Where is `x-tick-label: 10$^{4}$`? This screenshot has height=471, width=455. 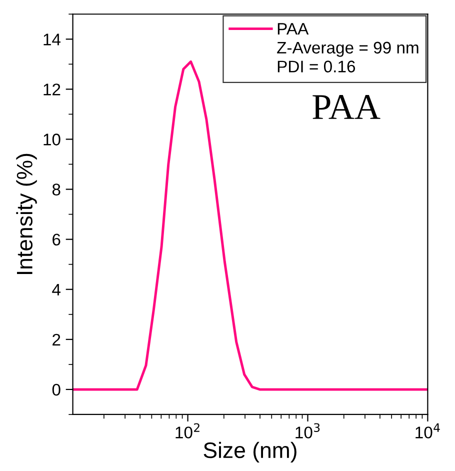
x-tick-label: 10$^{4}$ is located at coordinates (428, 430).